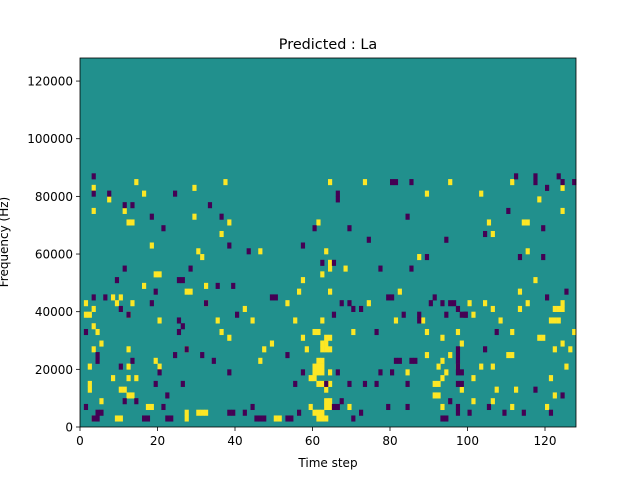 The height and width of the screenshot is (480, 640). Describe the element at coordinates (53, 255) in the screenshot. I see `y-axis: 0 20000 40000 60000 80000 100000 120000` at that location.